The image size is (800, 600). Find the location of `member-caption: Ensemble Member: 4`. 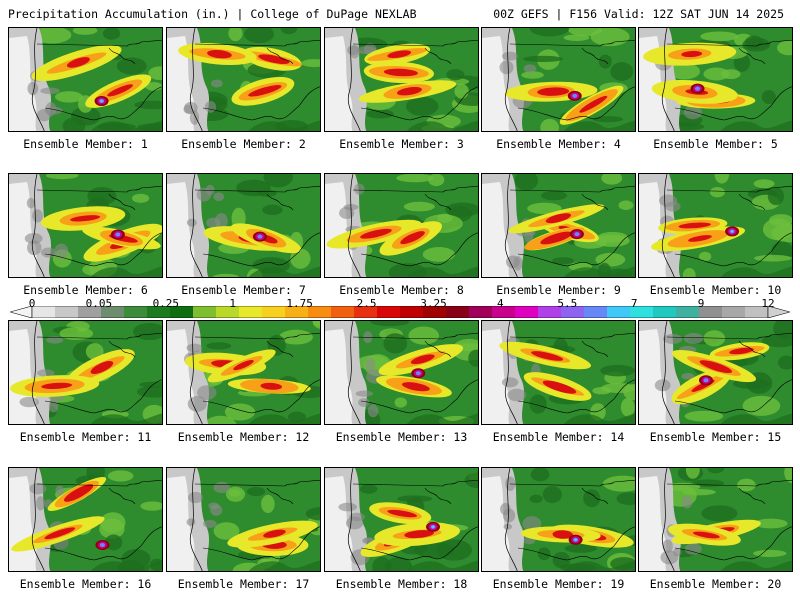

member-caption: Ensemble Member: 4 is located at coordinates (558, 144).